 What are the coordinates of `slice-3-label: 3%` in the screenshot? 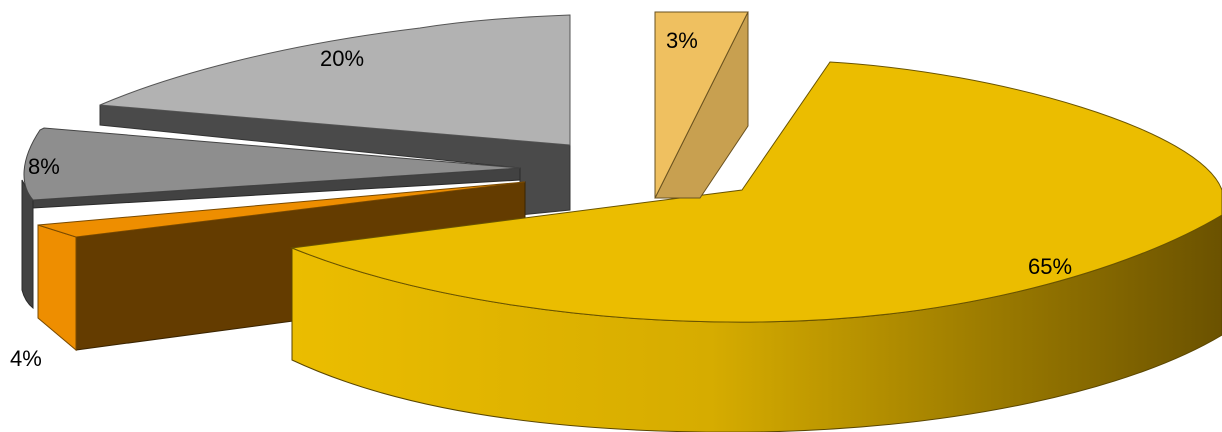 It's located at (682, 40).